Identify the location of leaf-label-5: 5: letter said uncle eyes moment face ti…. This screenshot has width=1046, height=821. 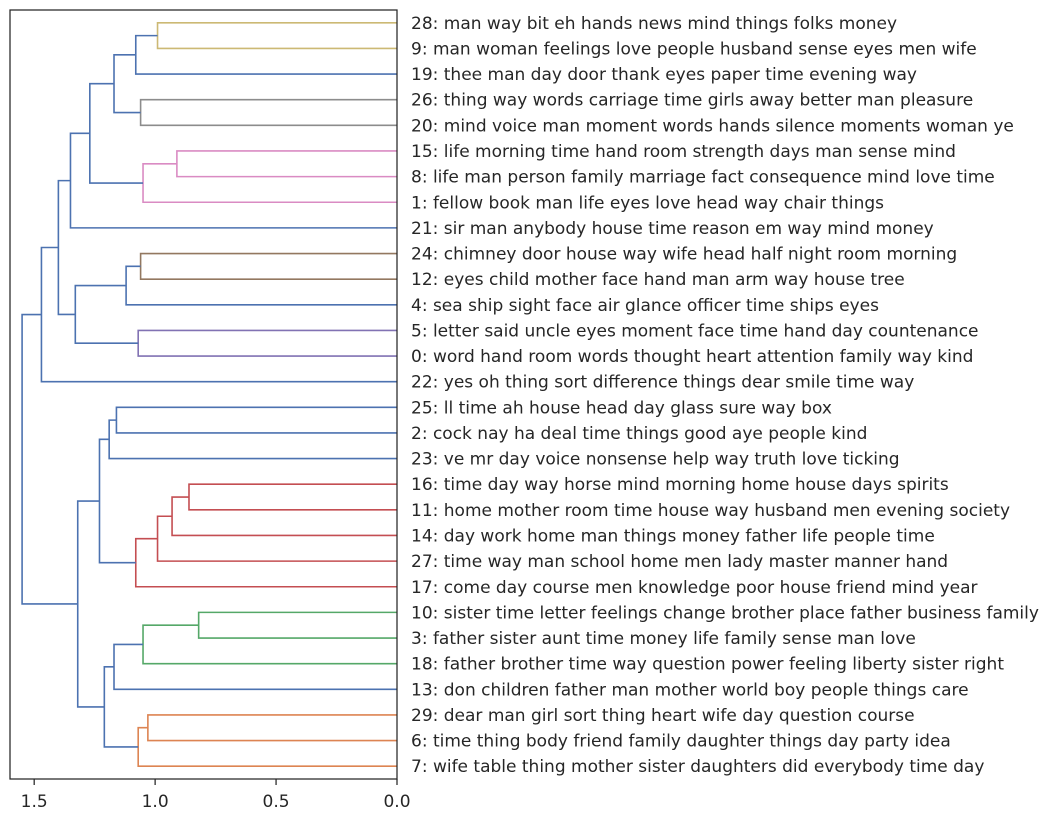
(695, 331).